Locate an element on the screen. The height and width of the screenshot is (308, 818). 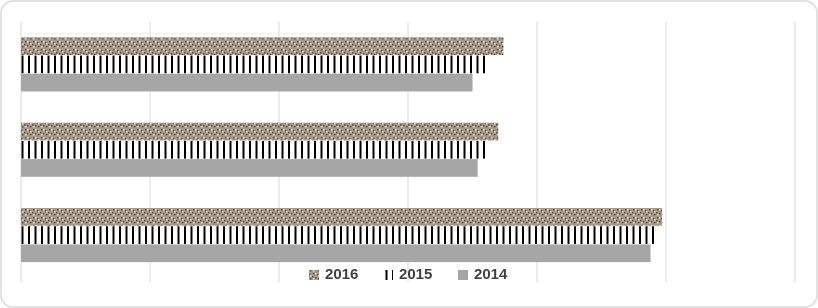
legend-label: 2016 is located at coordinates (341, 274).